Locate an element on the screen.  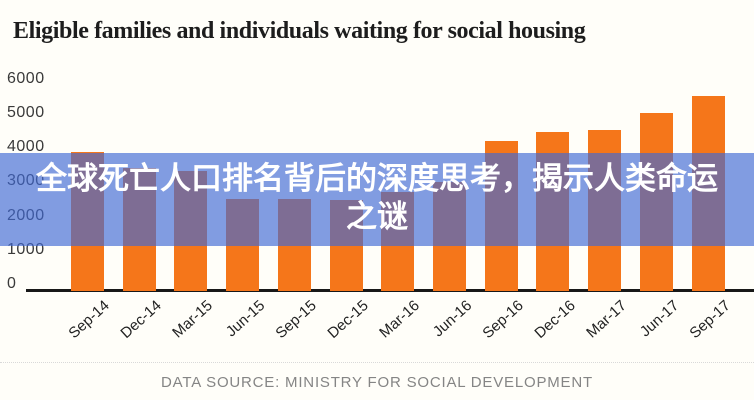
x-tick-label: Mar-17 is located at coordinates (607, 319).